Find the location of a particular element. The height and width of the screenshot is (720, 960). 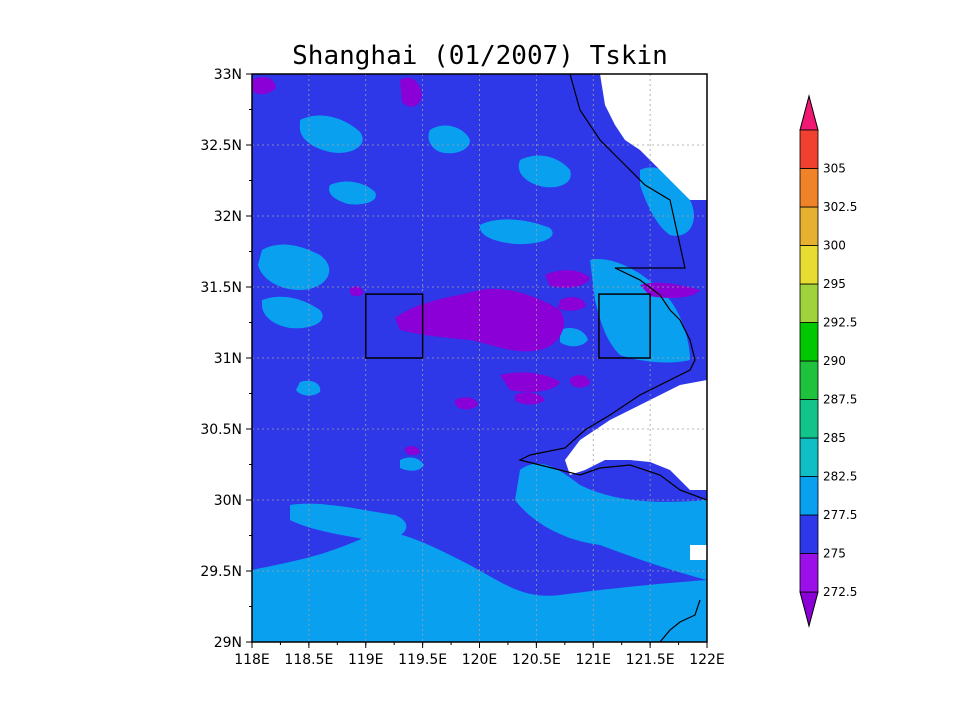

coastline is located at coordinates (612, 287).